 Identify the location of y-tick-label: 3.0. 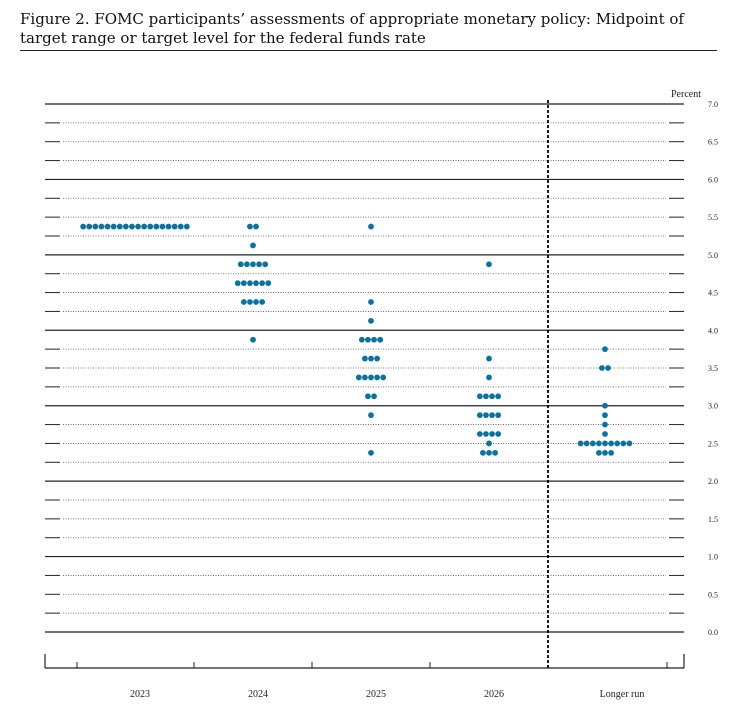
(713, 406).